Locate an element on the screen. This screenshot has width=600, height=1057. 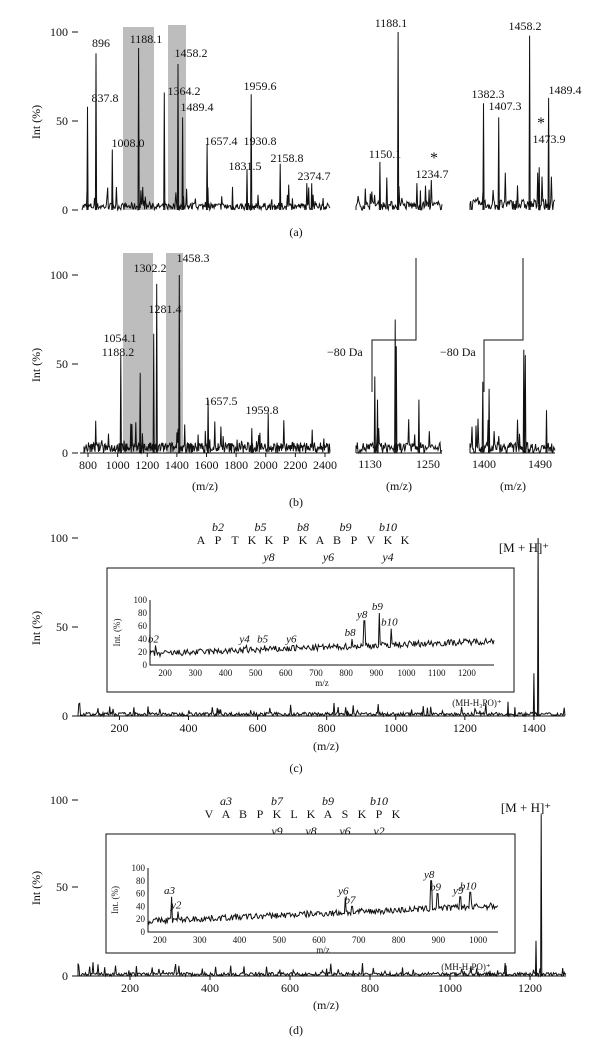
insetC-y-tick-0: 0 is located at coordinates (145, 665).